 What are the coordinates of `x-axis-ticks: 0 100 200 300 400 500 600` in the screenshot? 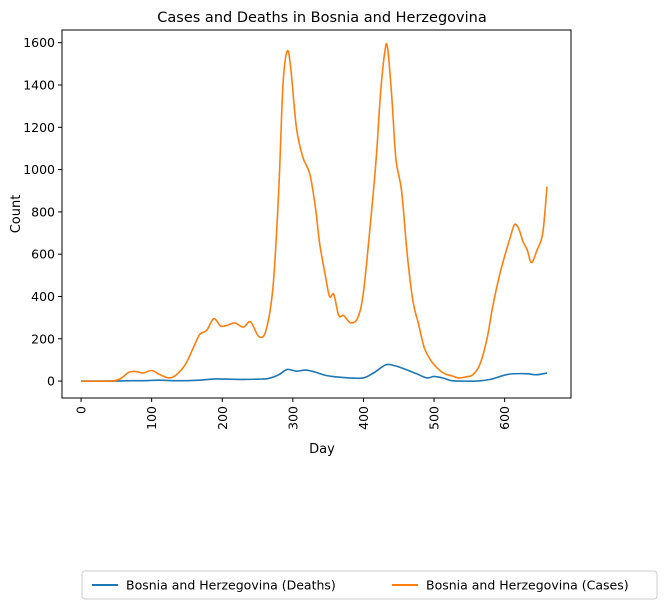 It's located at (293, 414).